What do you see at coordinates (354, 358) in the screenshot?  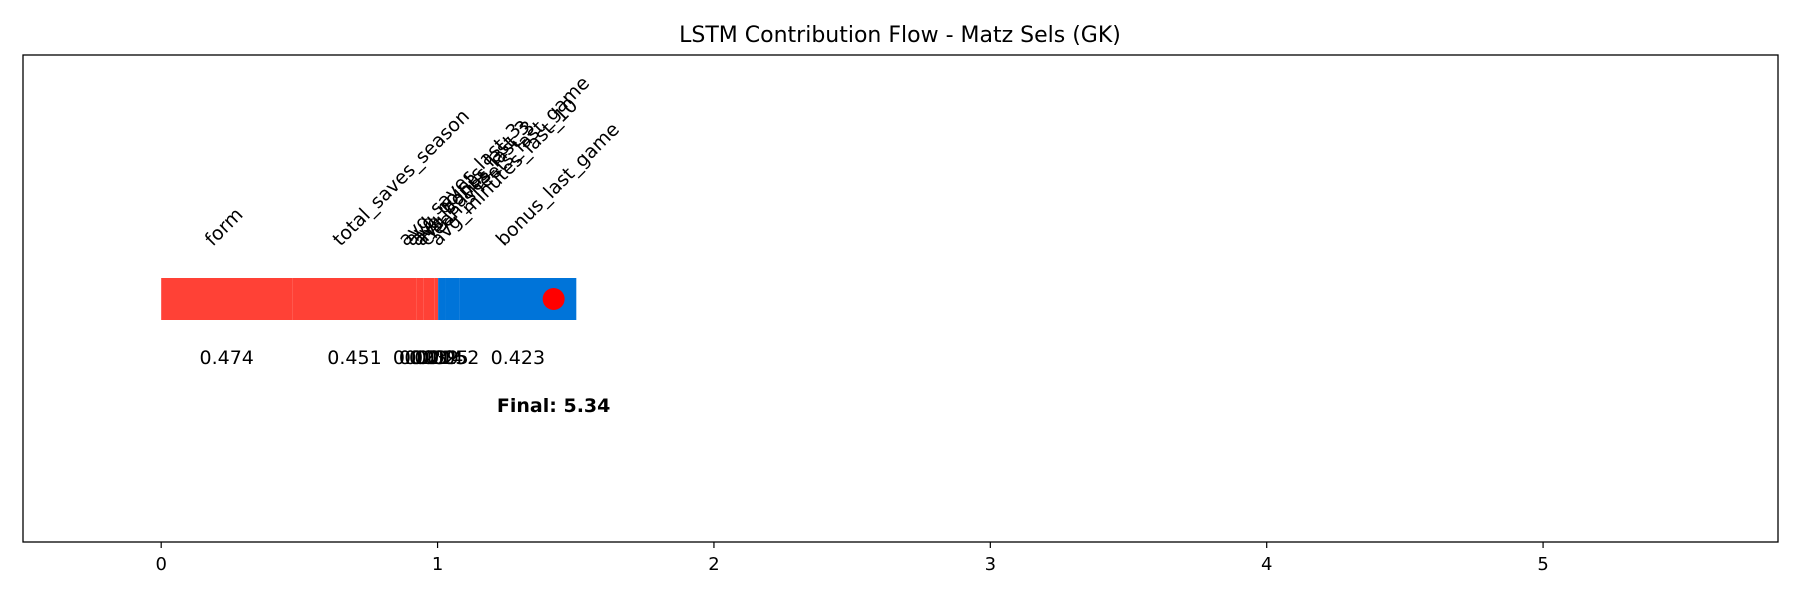 I see `value-label: 0.451` at bounding box center [354, 358].